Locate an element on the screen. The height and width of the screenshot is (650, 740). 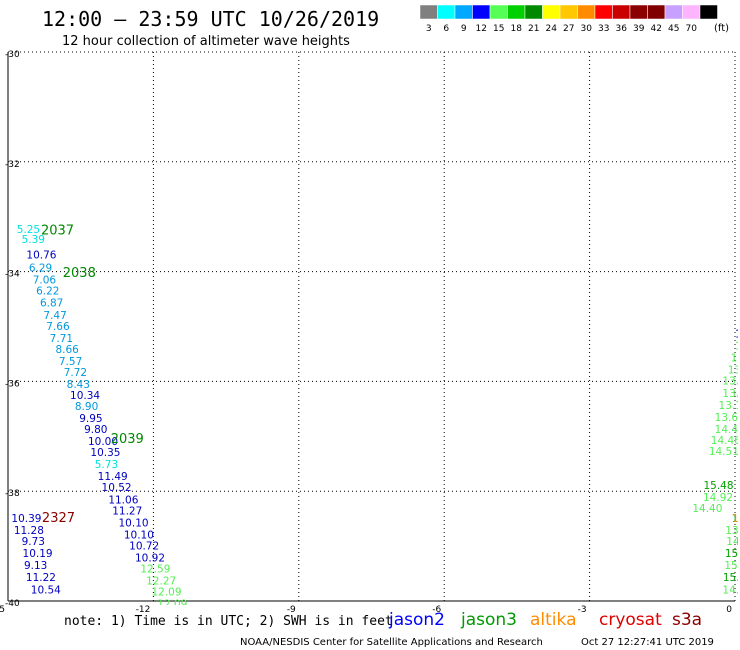
satellite-legend-item: altika is located at coordinates (553, 620).